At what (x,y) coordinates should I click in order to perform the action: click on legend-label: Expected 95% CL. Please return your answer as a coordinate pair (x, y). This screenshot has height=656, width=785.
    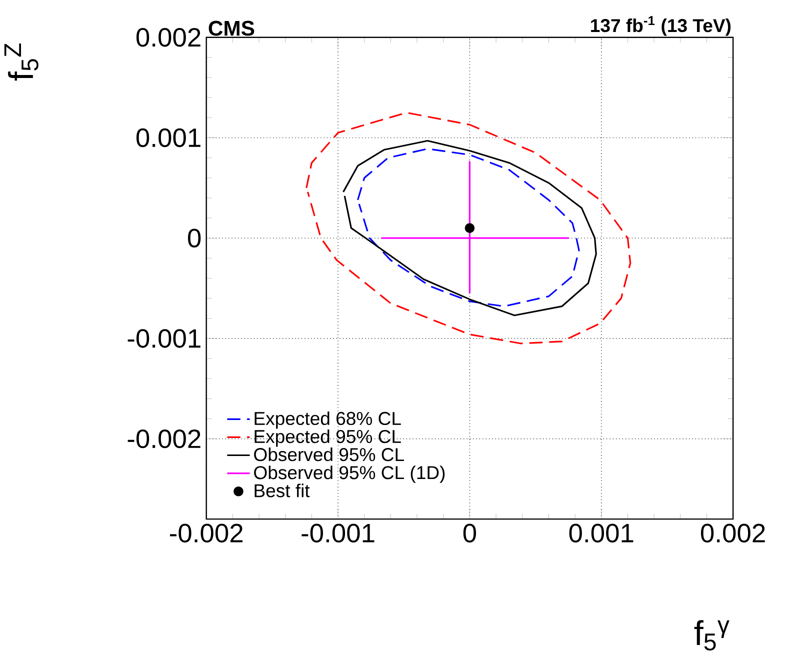
    Looking at the image, I should click on (327, 438).